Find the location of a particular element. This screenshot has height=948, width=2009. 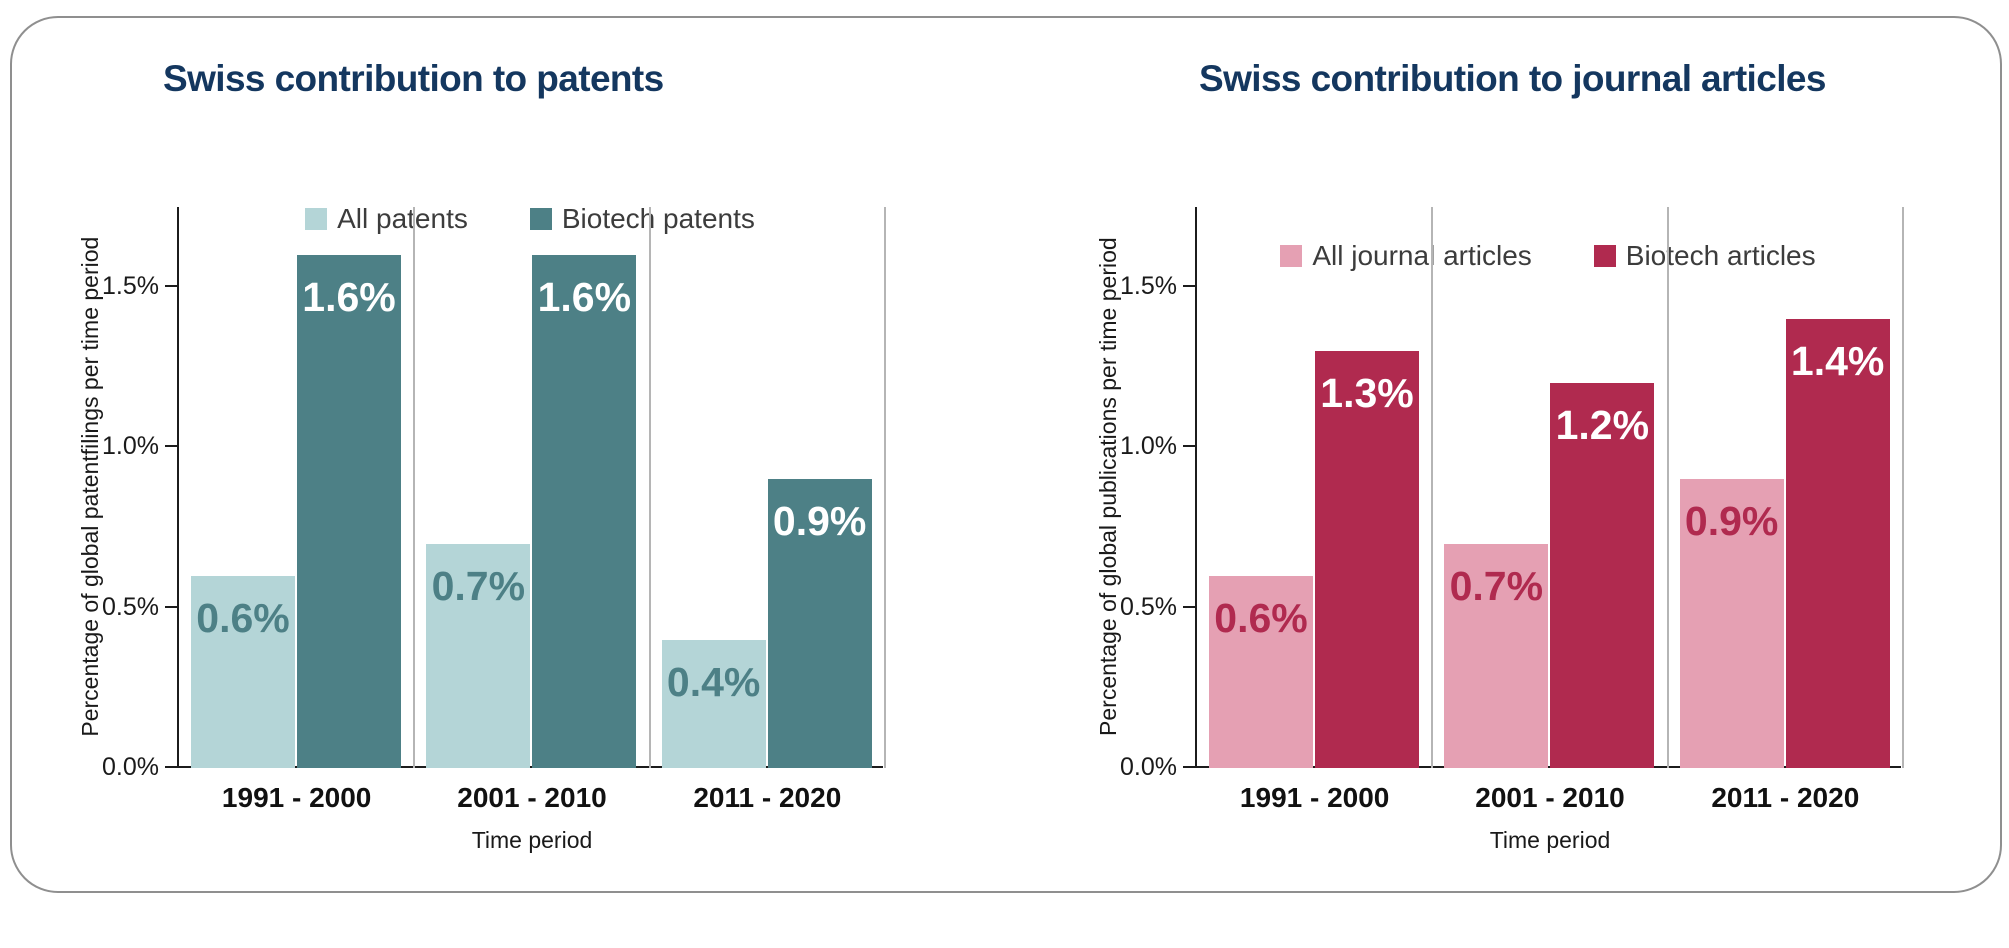

legend-item-0: All patents is located at coordinates (386, 219).